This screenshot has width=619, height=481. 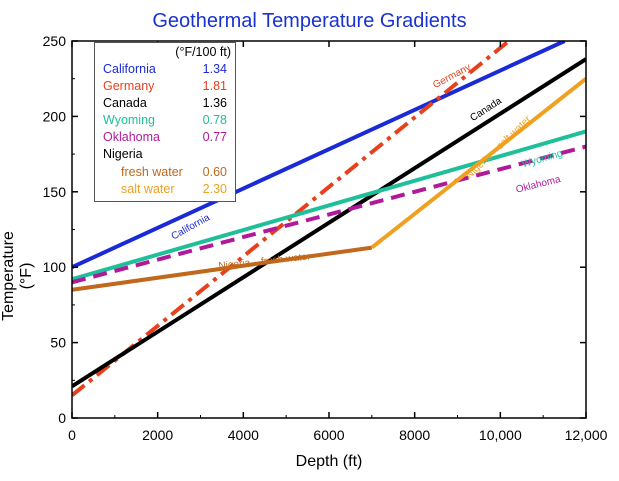 I want to click on legend-value: 0.77, so click(x=214, y=137).